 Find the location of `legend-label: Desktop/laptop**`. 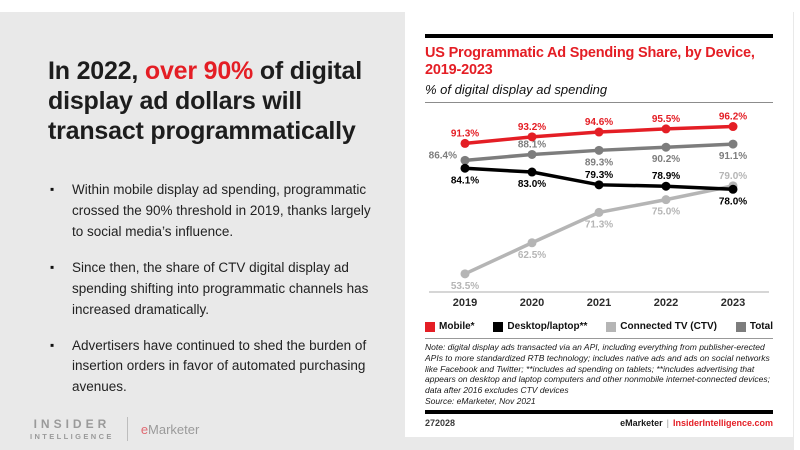

legend-label: Desktop/laptop** is located at coordinates (547, 327).